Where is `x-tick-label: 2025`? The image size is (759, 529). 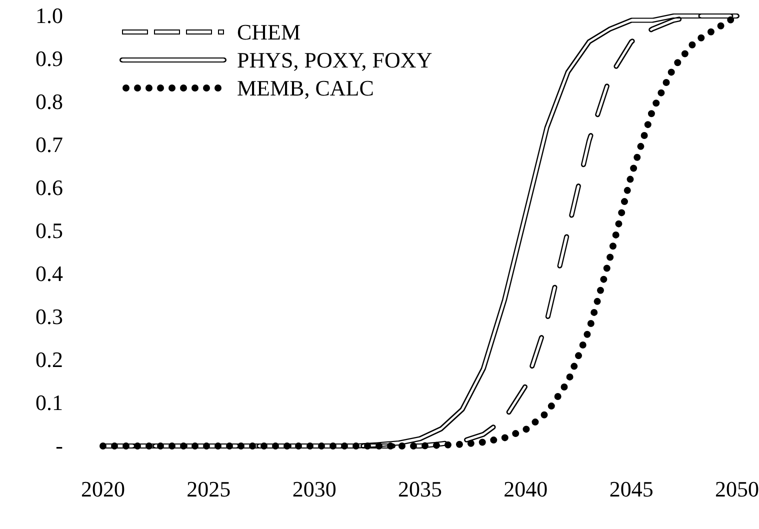
x-tick-label: 2025 is located at coordinates (208, 489).